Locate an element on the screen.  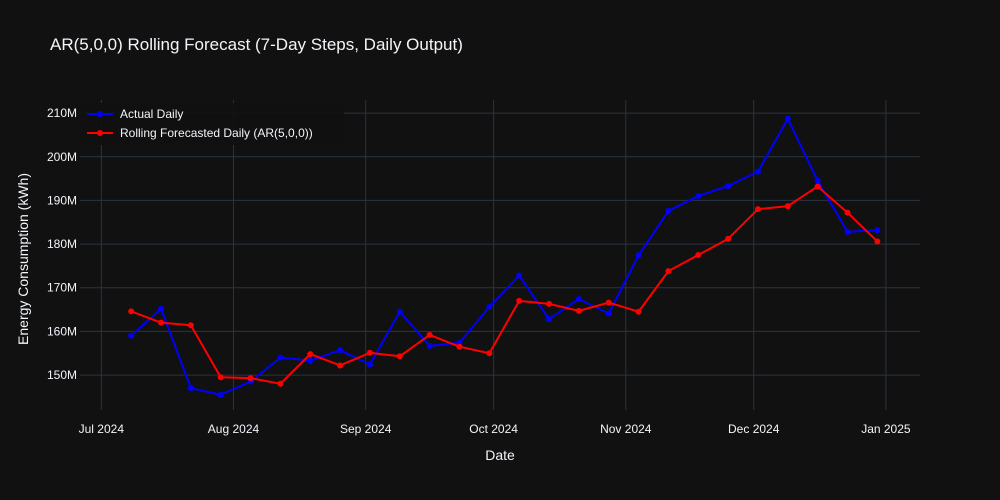
y-tick-label: 150M is located at coordinates (62, 375).